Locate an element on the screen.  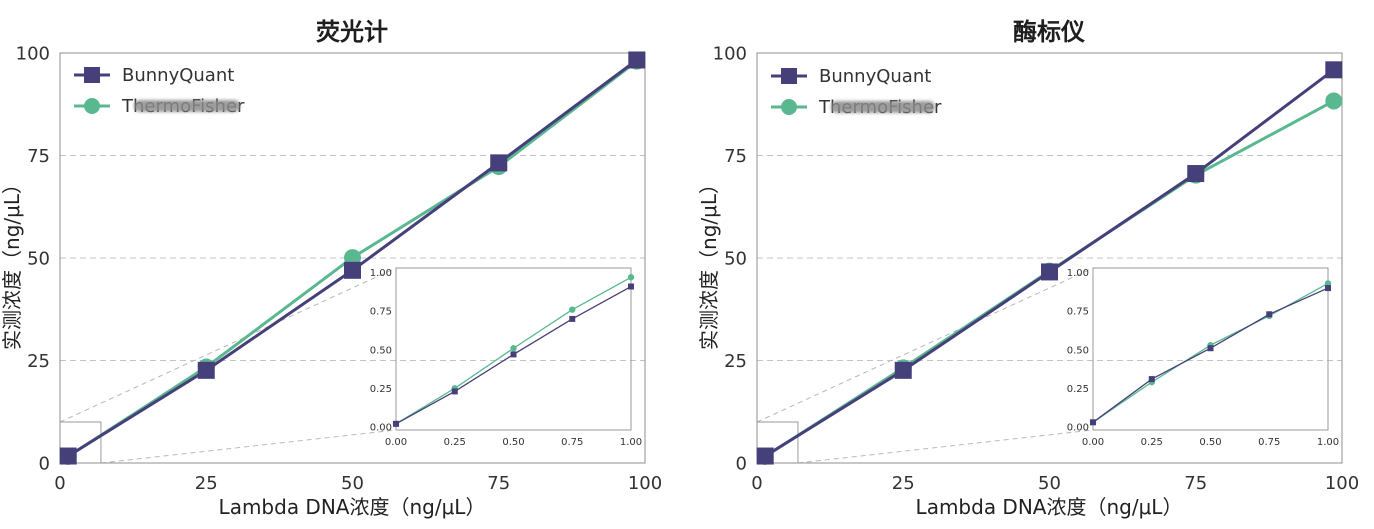
thermofisher-marker is located at coordinates (1334, 101).